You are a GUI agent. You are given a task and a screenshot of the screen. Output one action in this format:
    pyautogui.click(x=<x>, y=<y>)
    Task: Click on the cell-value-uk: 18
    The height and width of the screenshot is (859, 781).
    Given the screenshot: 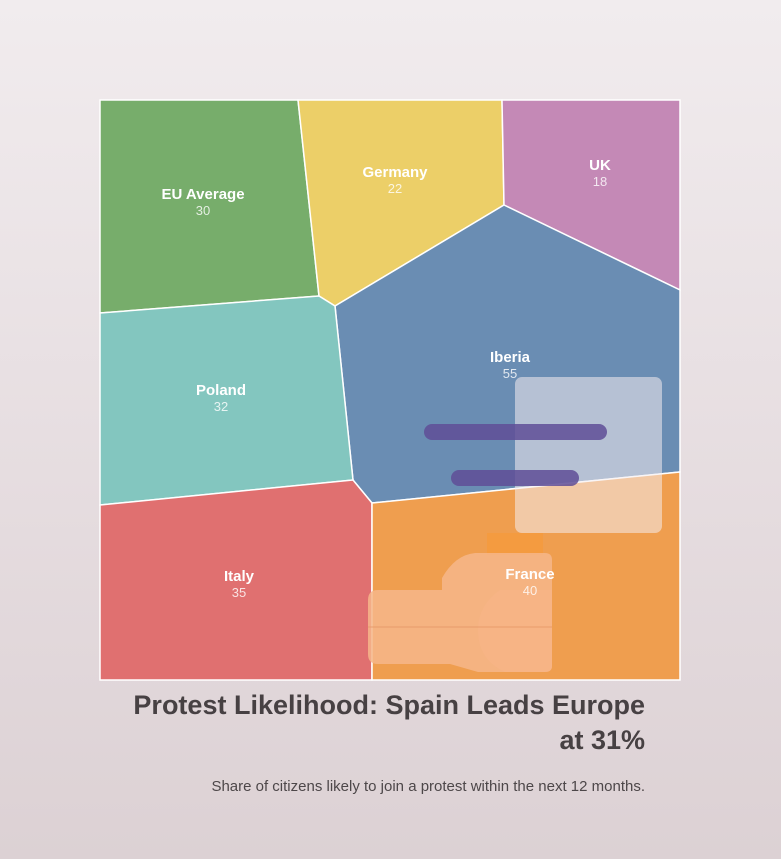 What is the action you would take?
    pyautogui.click(x=600, y=181)
    